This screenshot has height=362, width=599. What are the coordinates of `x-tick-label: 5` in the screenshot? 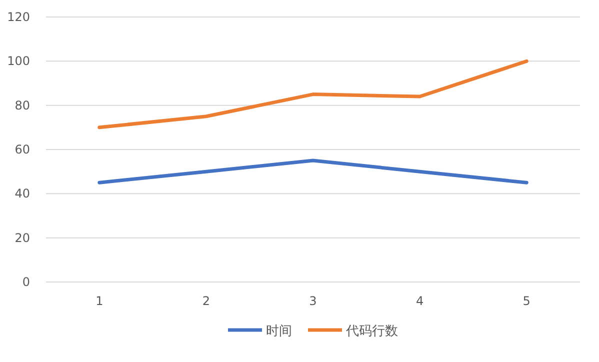 It's located at (526, 301).